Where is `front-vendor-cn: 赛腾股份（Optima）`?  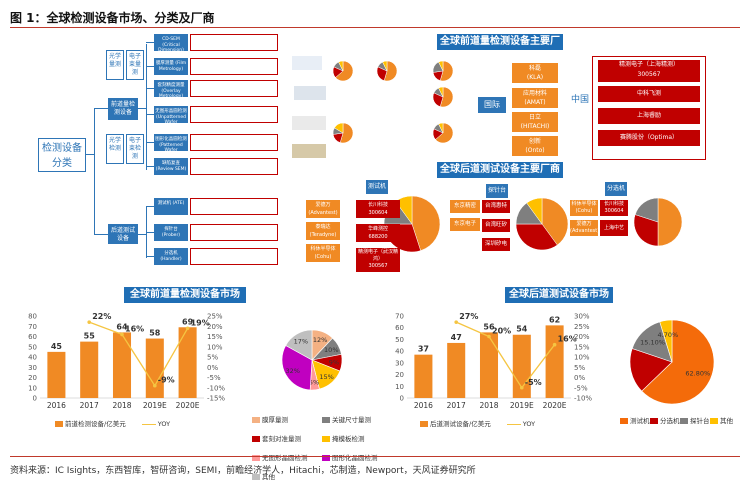 front-vendor-cn: 赛腾股份（Optima） is located at coordinates (649, 138).